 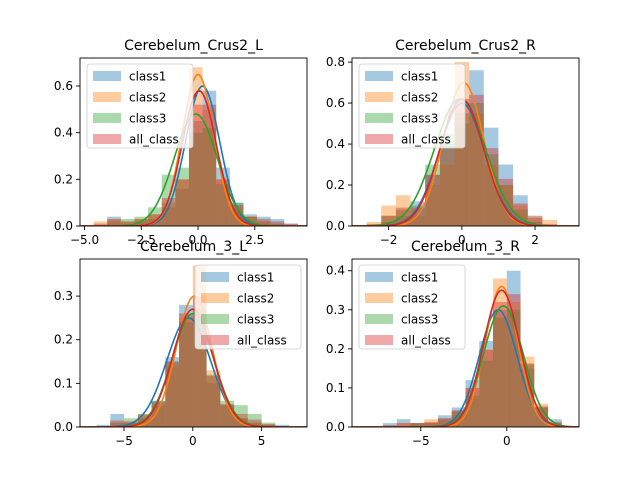 I want to click on subplot-title: Cerebelum_Crus2_L, so click(x=193, y=46).